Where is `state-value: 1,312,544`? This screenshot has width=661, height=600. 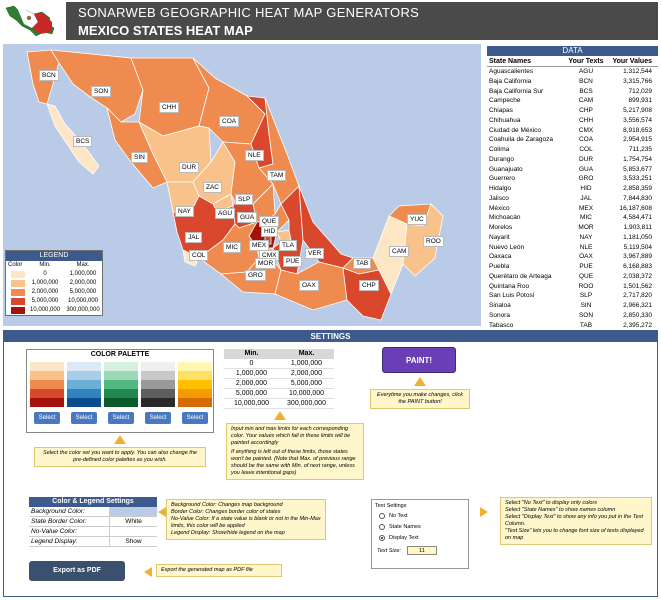 state-value: 1,312,544 is located at coordinates (637, 71).